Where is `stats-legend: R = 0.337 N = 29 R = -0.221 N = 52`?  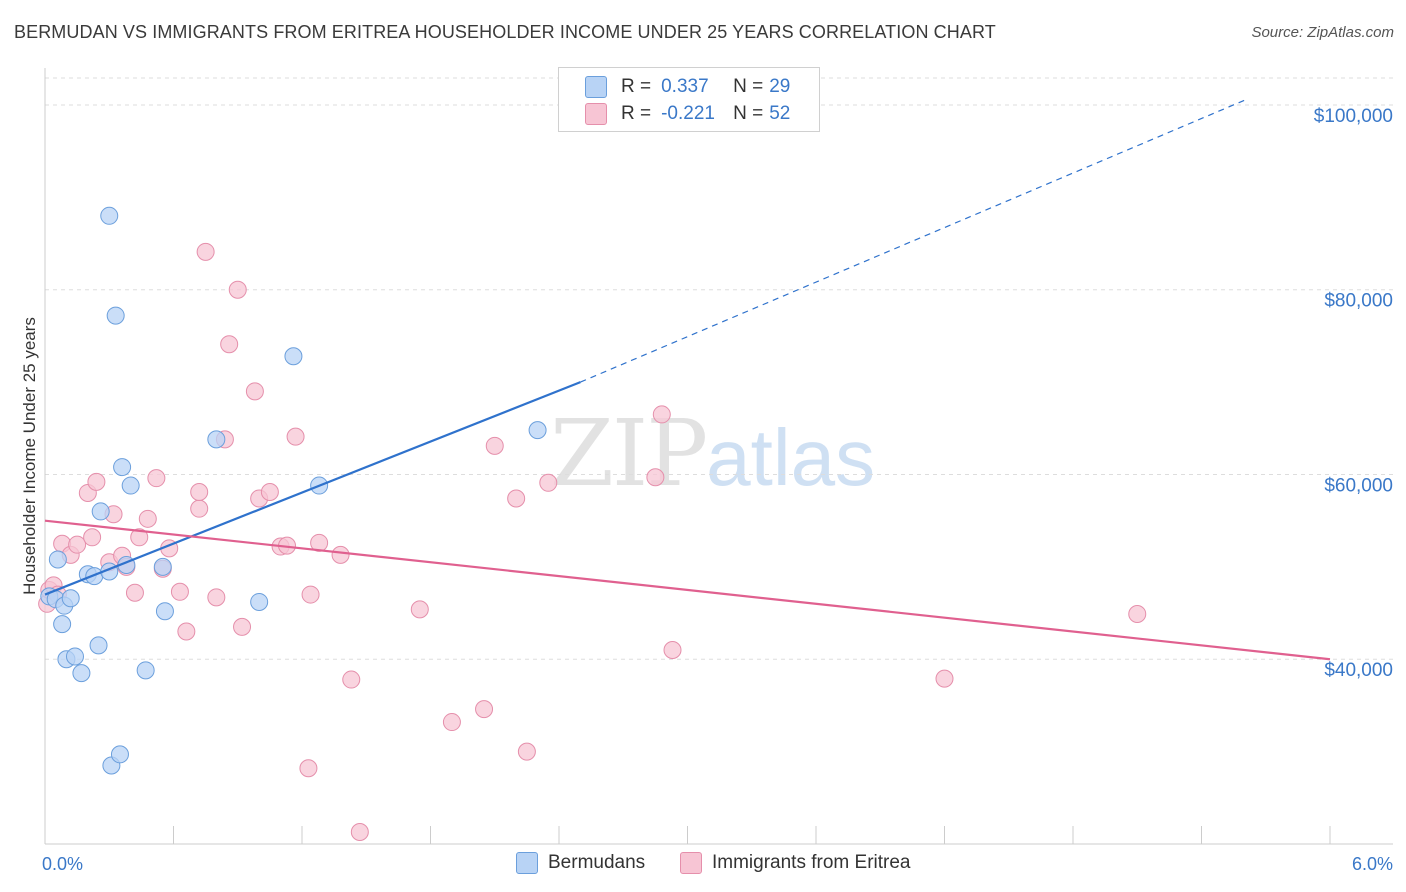
stats-legend: R = 0.337 N = 29 R = -0.221 N = 52 is located at coordinates (689, 99).